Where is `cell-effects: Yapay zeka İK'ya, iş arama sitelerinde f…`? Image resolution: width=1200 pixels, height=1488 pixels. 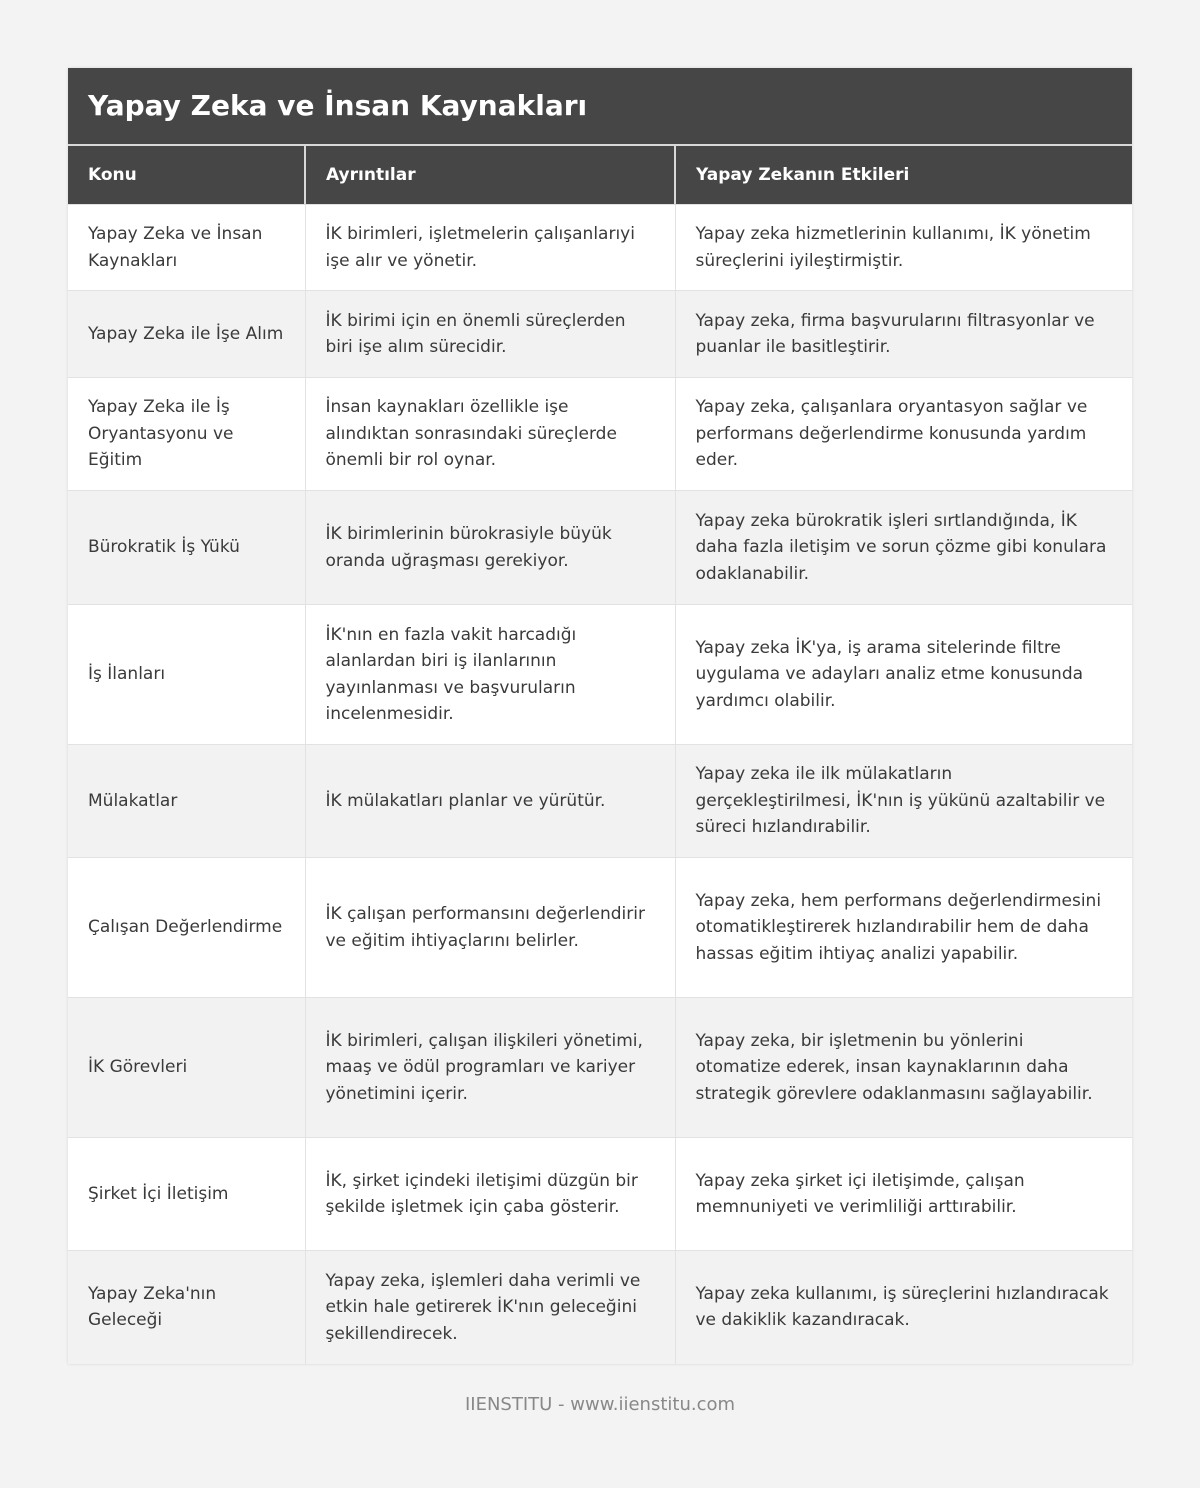
cell-effects: Yapay zeka İK'ya, iş arama sitelerinde f… is located at coordinates (903, 674).